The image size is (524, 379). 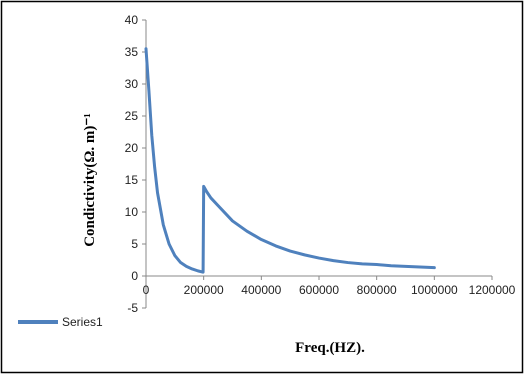 I want to click on x-tick-label: 1000000, so click(x=434, y=290).